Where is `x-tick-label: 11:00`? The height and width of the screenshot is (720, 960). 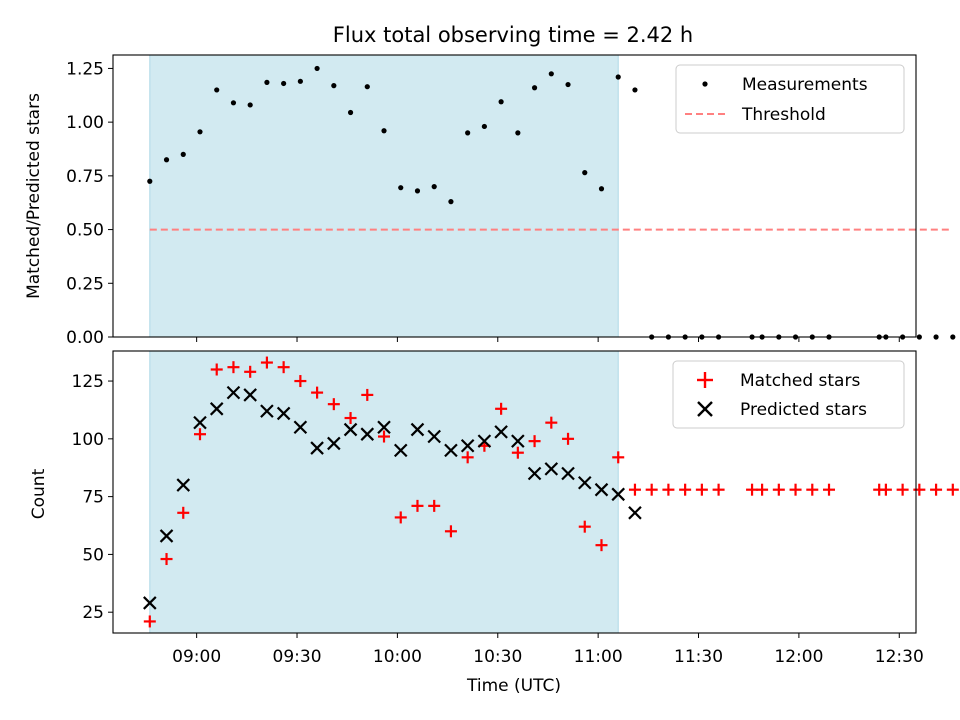
x-tick-label: 11:00 is located at coordinates (598, 657).